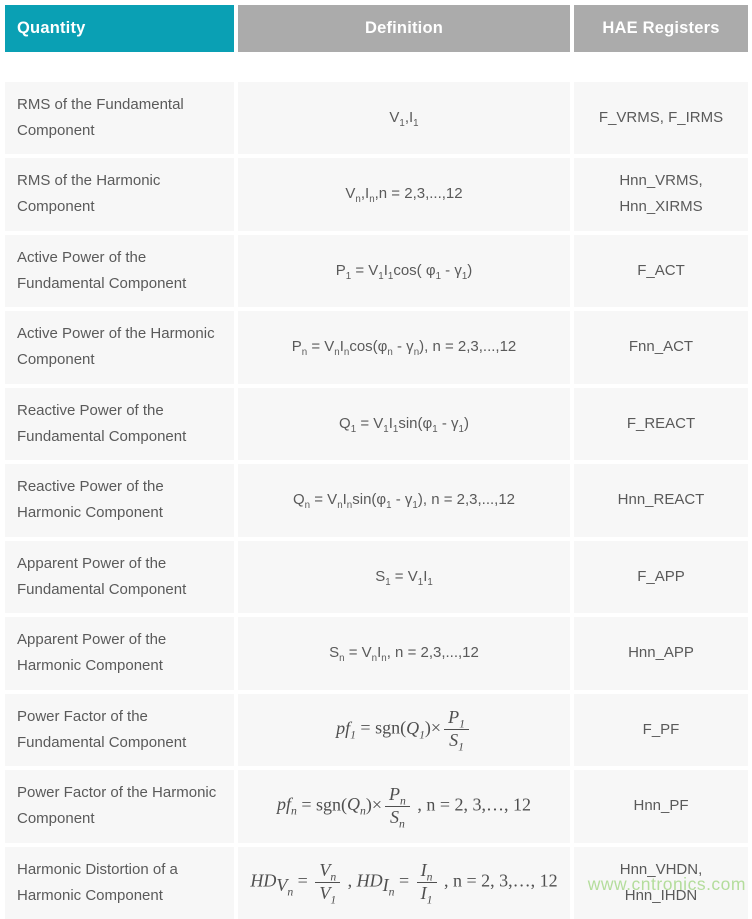 The height and width of the screenshot is (919, 752). I want to click on registers-cell: Fnn_ACT, so click(661, 347).